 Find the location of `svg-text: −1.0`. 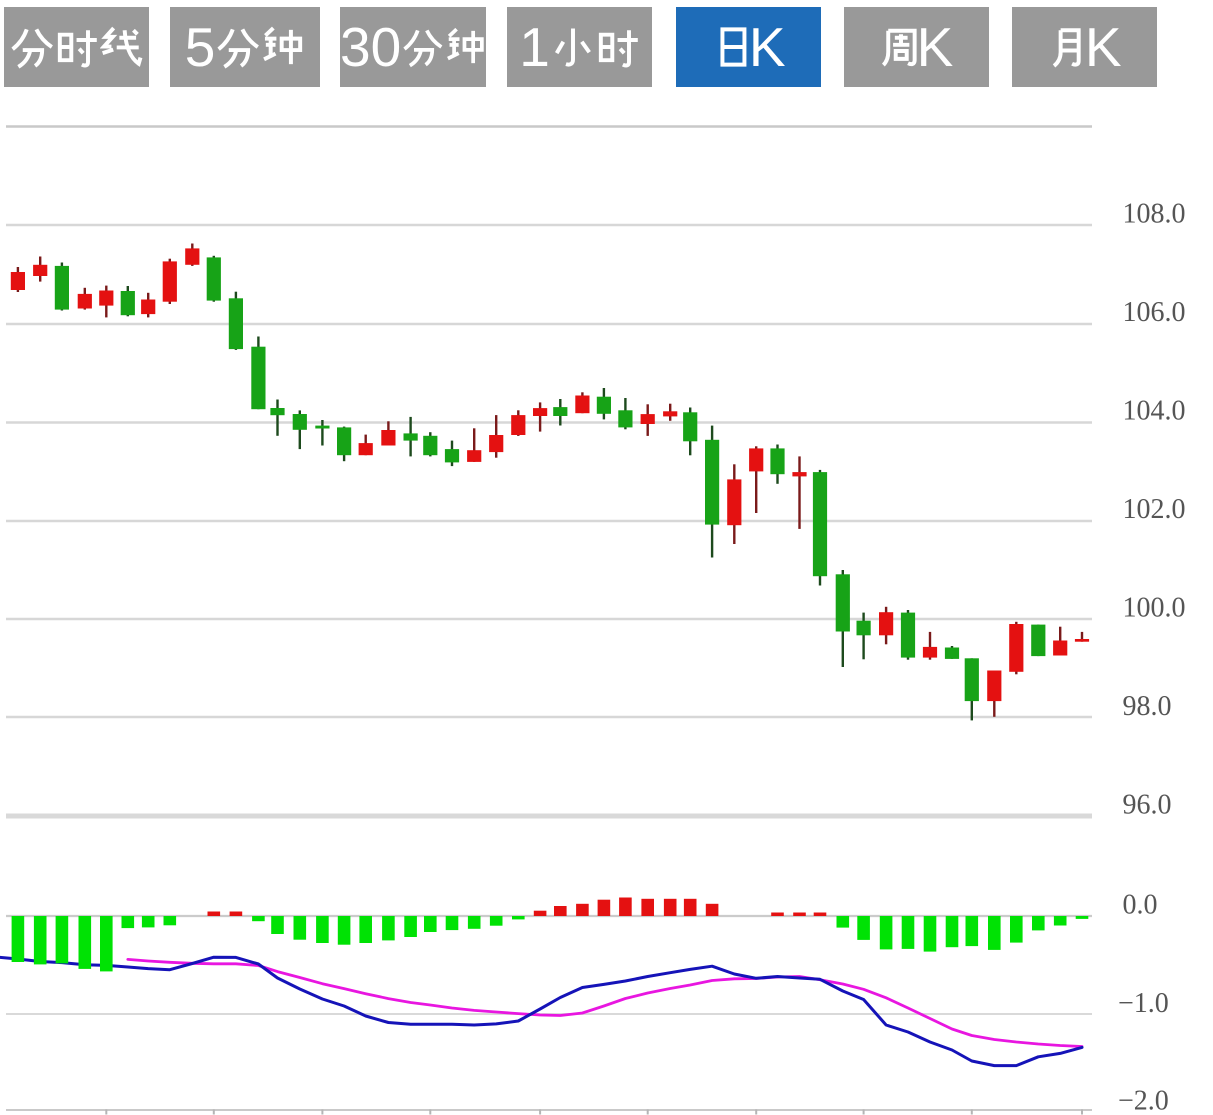

svg-text: −1.0 is located at coordinates (1143, 1003).